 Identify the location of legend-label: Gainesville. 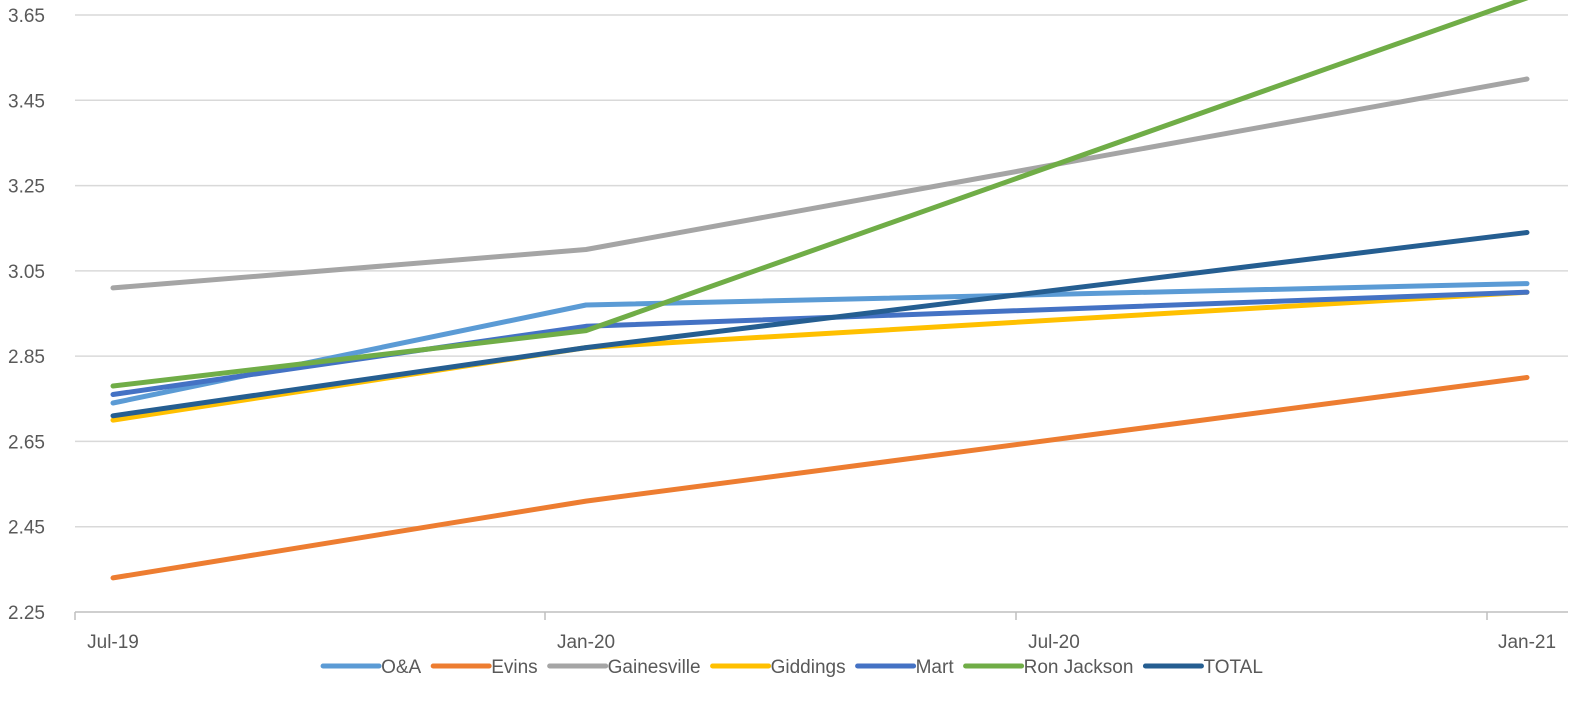
(654, 667).